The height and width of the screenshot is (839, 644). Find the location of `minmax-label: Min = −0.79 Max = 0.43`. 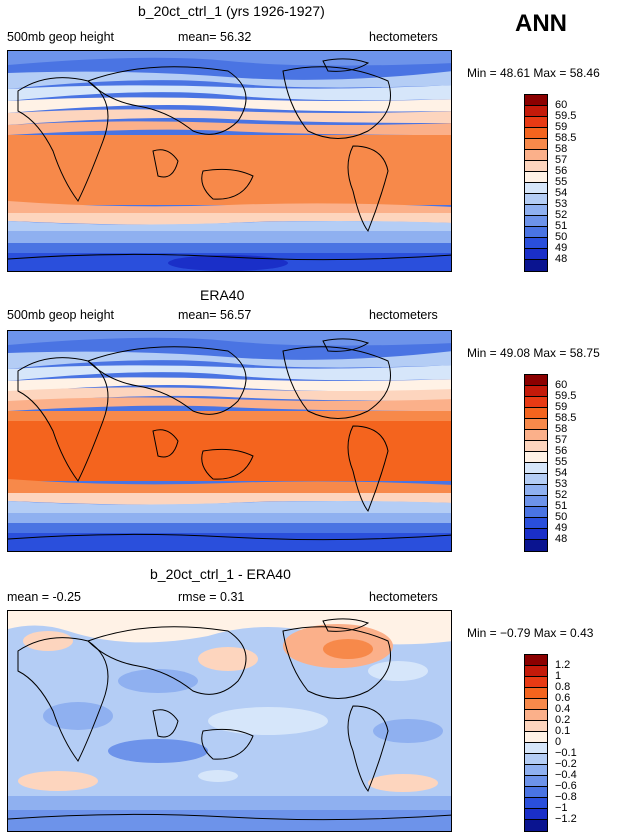

minmax-label: Min = −0.79 Max = 0.43 is located at coordinates (530, 633).